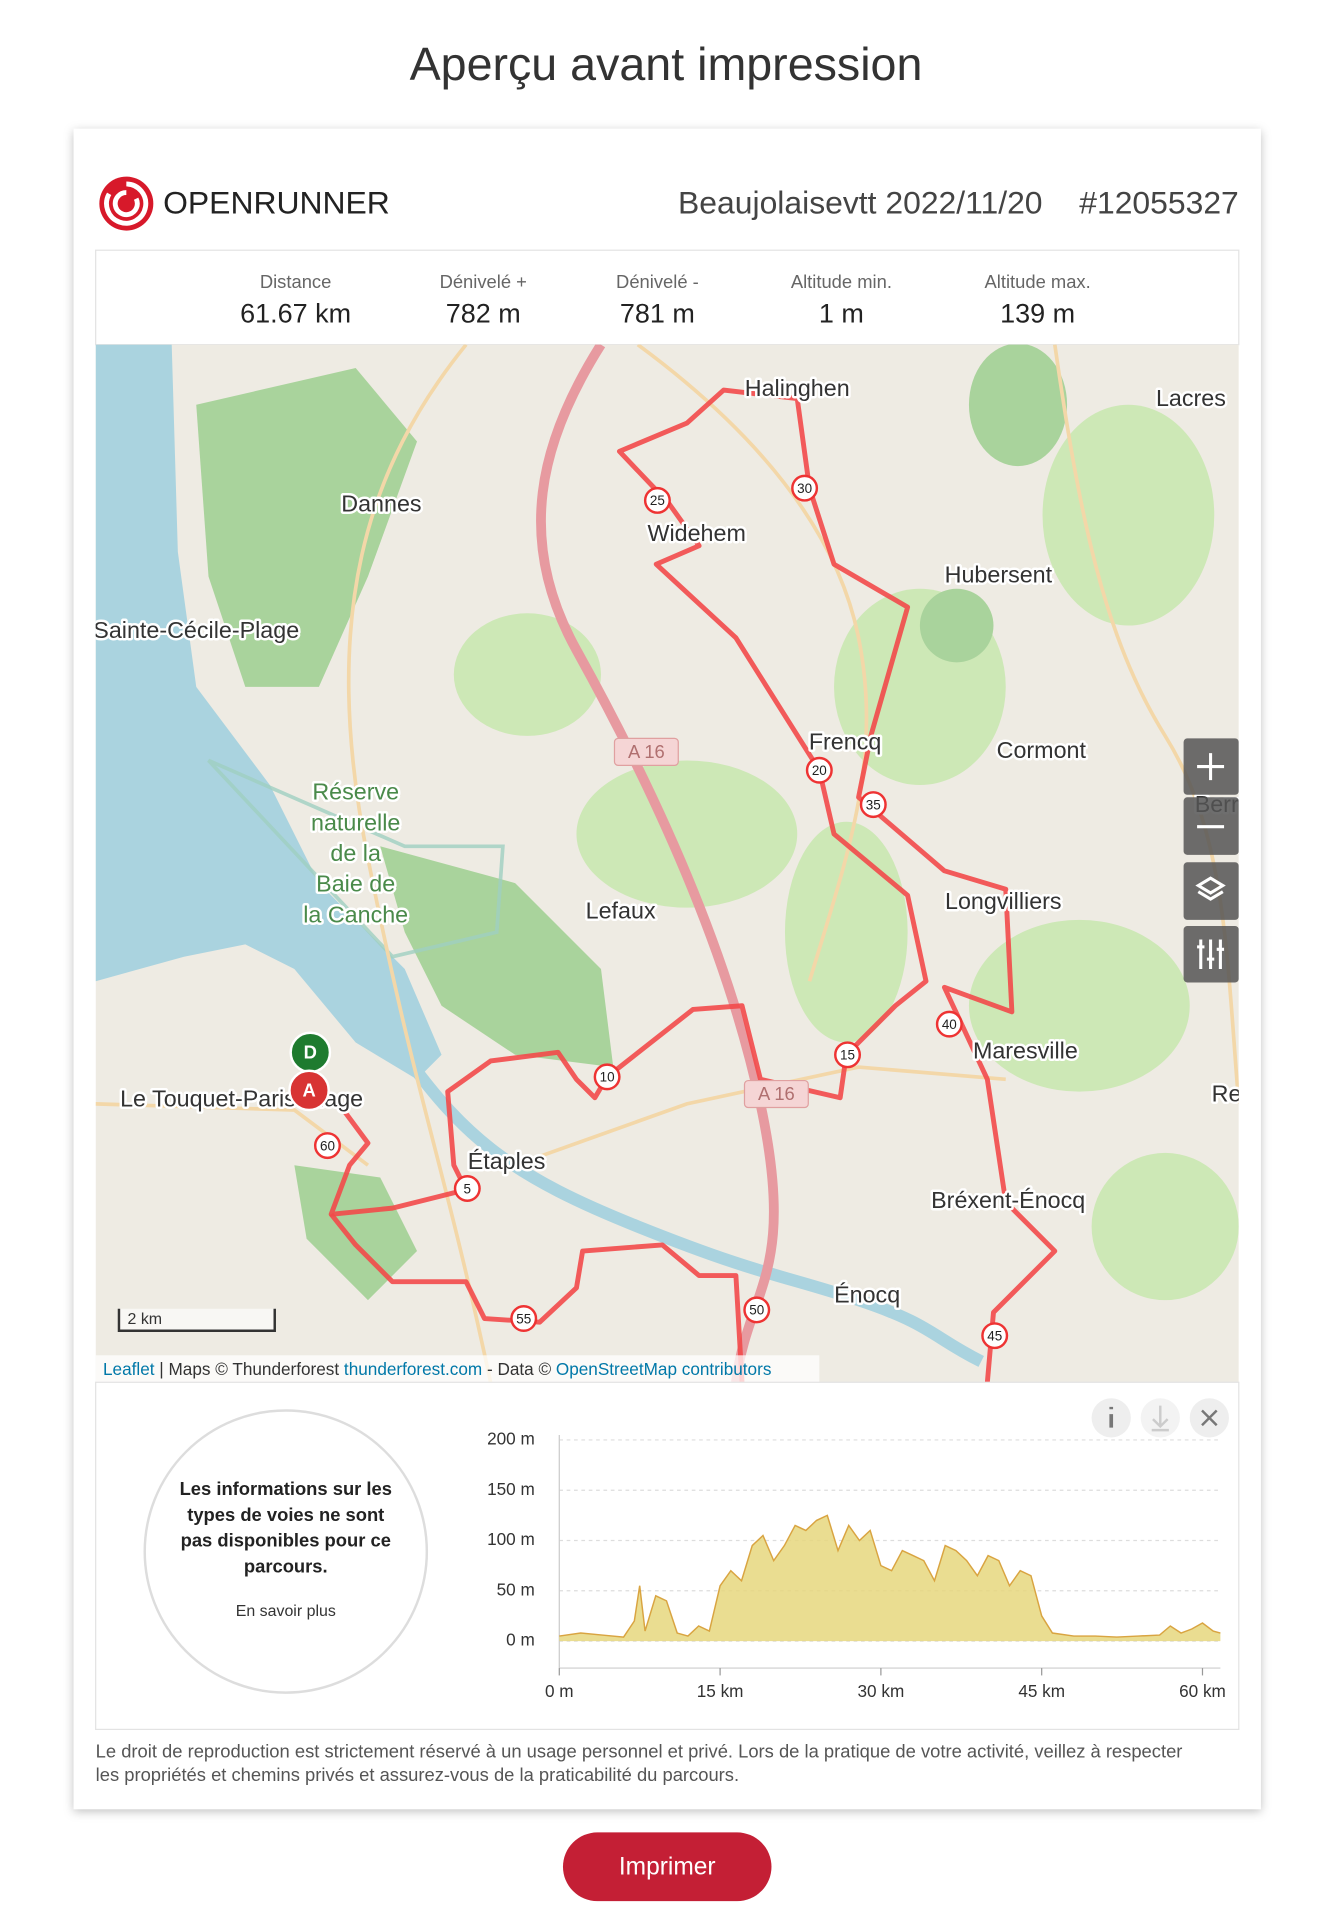 This screenshot has width=1332, height=1920. What do you see at coordinates (1042, 750) in the screenshot?
I see `place-label: Cormont` at bounding box center [1042, 750].